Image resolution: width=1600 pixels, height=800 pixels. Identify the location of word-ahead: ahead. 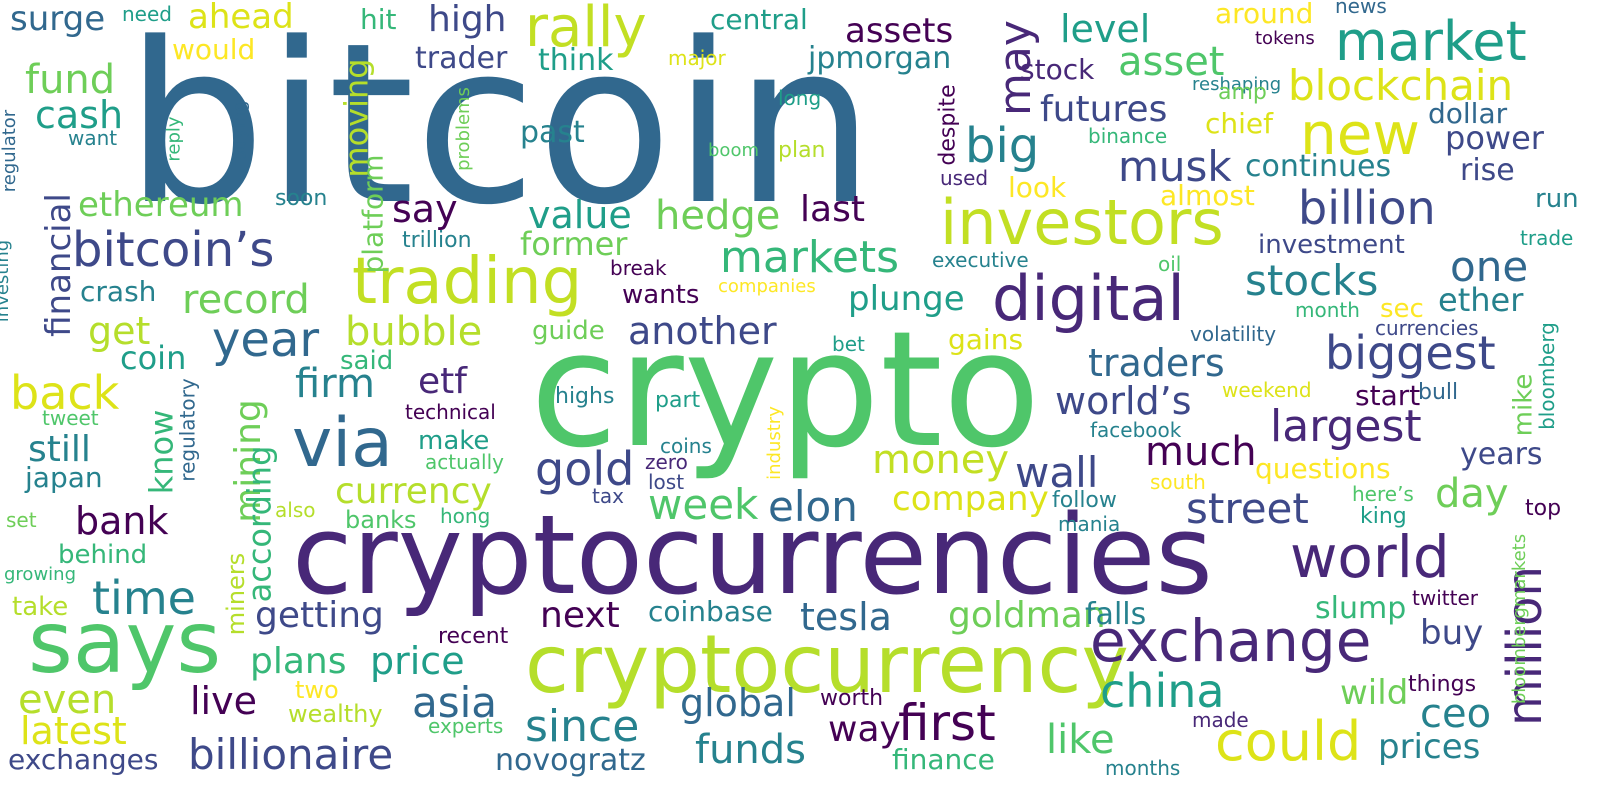
(241, 18).